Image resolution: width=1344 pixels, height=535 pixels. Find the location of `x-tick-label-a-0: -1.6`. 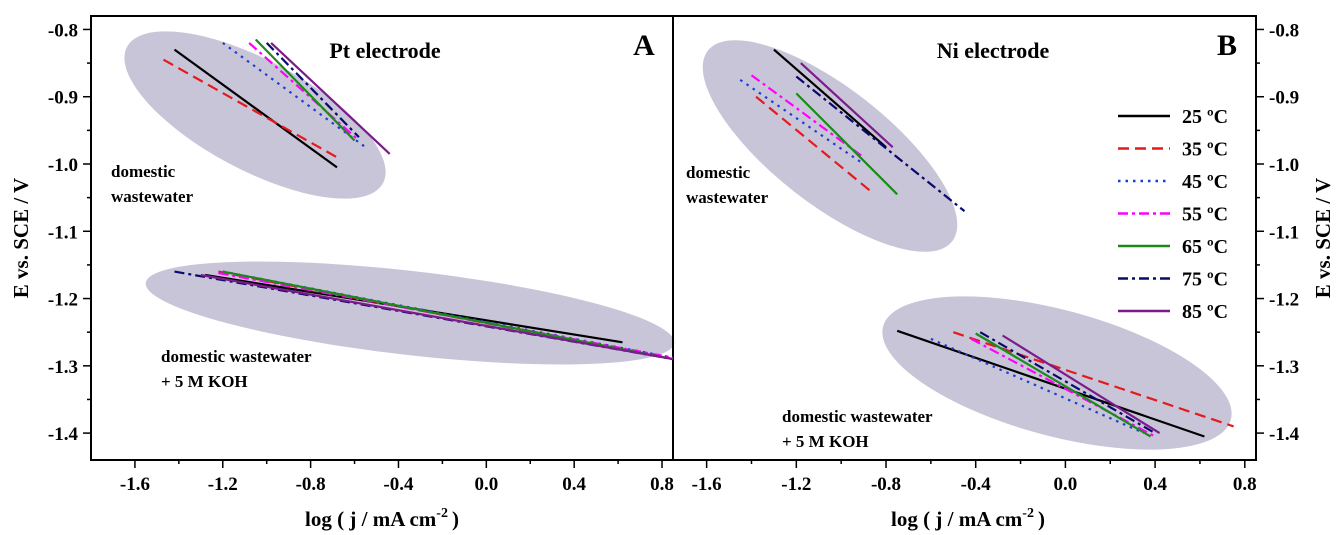

x-tick-label-a-0: -1.6 is located at coordinates (135, 484).